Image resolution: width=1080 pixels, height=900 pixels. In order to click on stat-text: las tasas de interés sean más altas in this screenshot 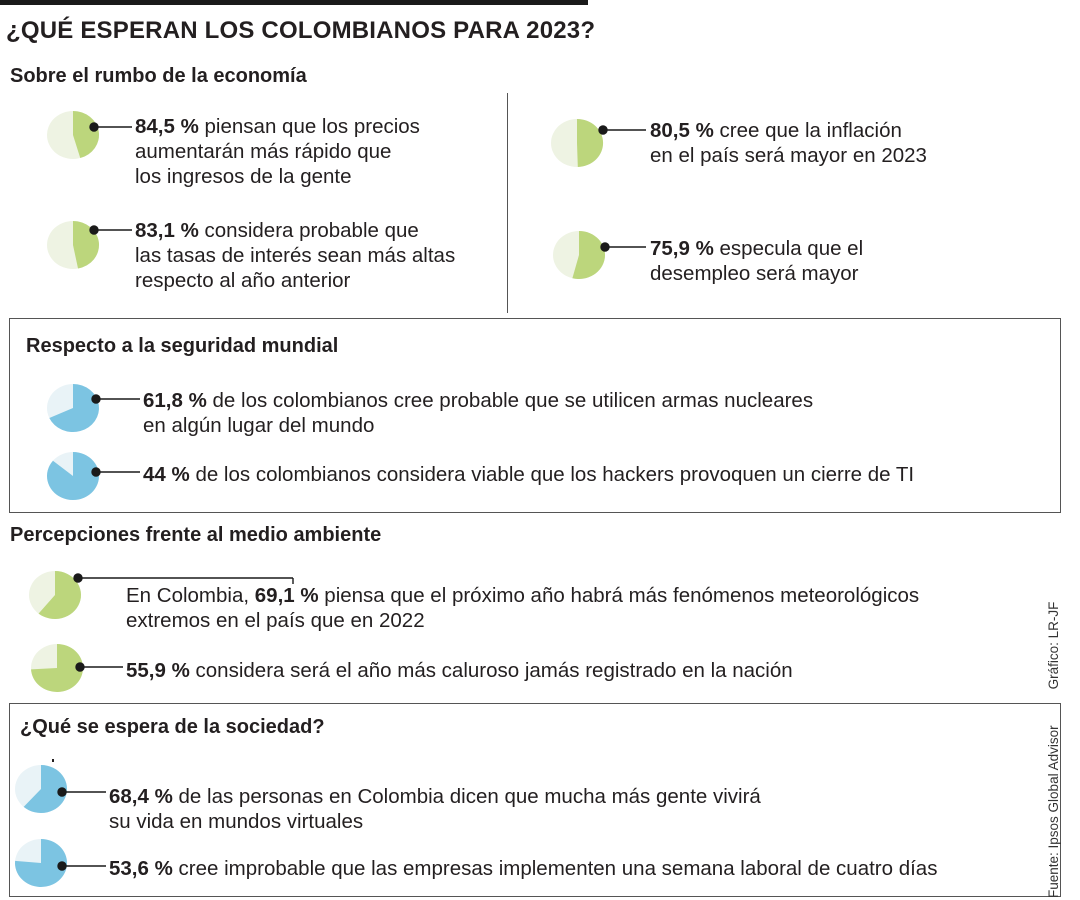, I will do `click(295, 255)`.